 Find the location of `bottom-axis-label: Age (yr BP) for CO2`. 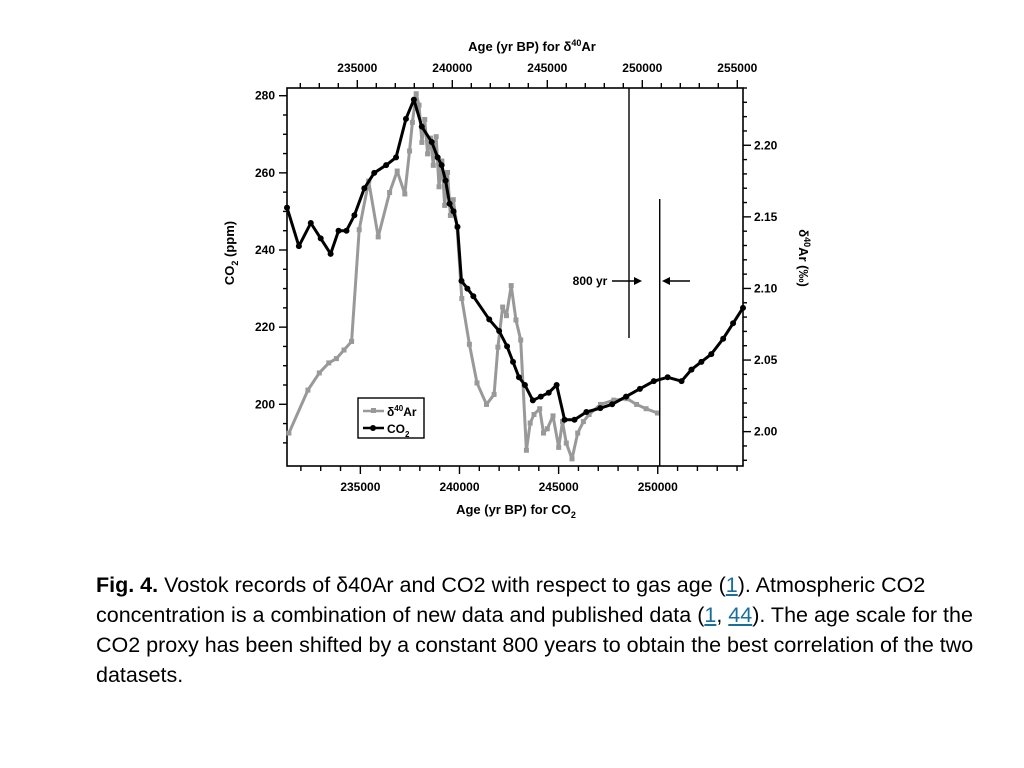

bottom-axis-label: Age (yr BP) for CO2 is located at coordinates (516, 511).